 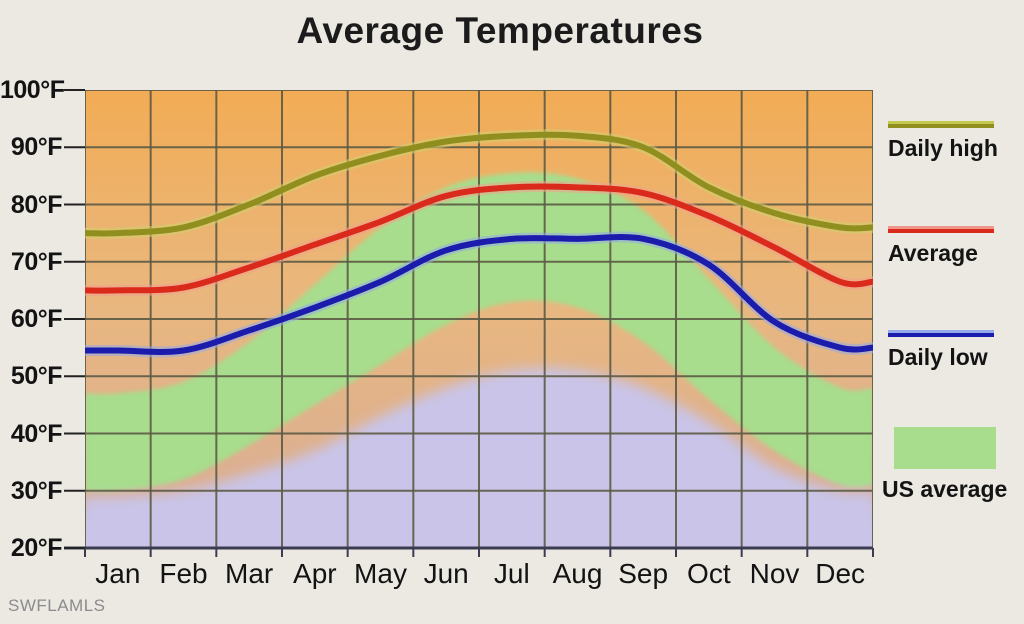 I want to click on x-axis-label-feb: Feb, so click(x=183, y=573).